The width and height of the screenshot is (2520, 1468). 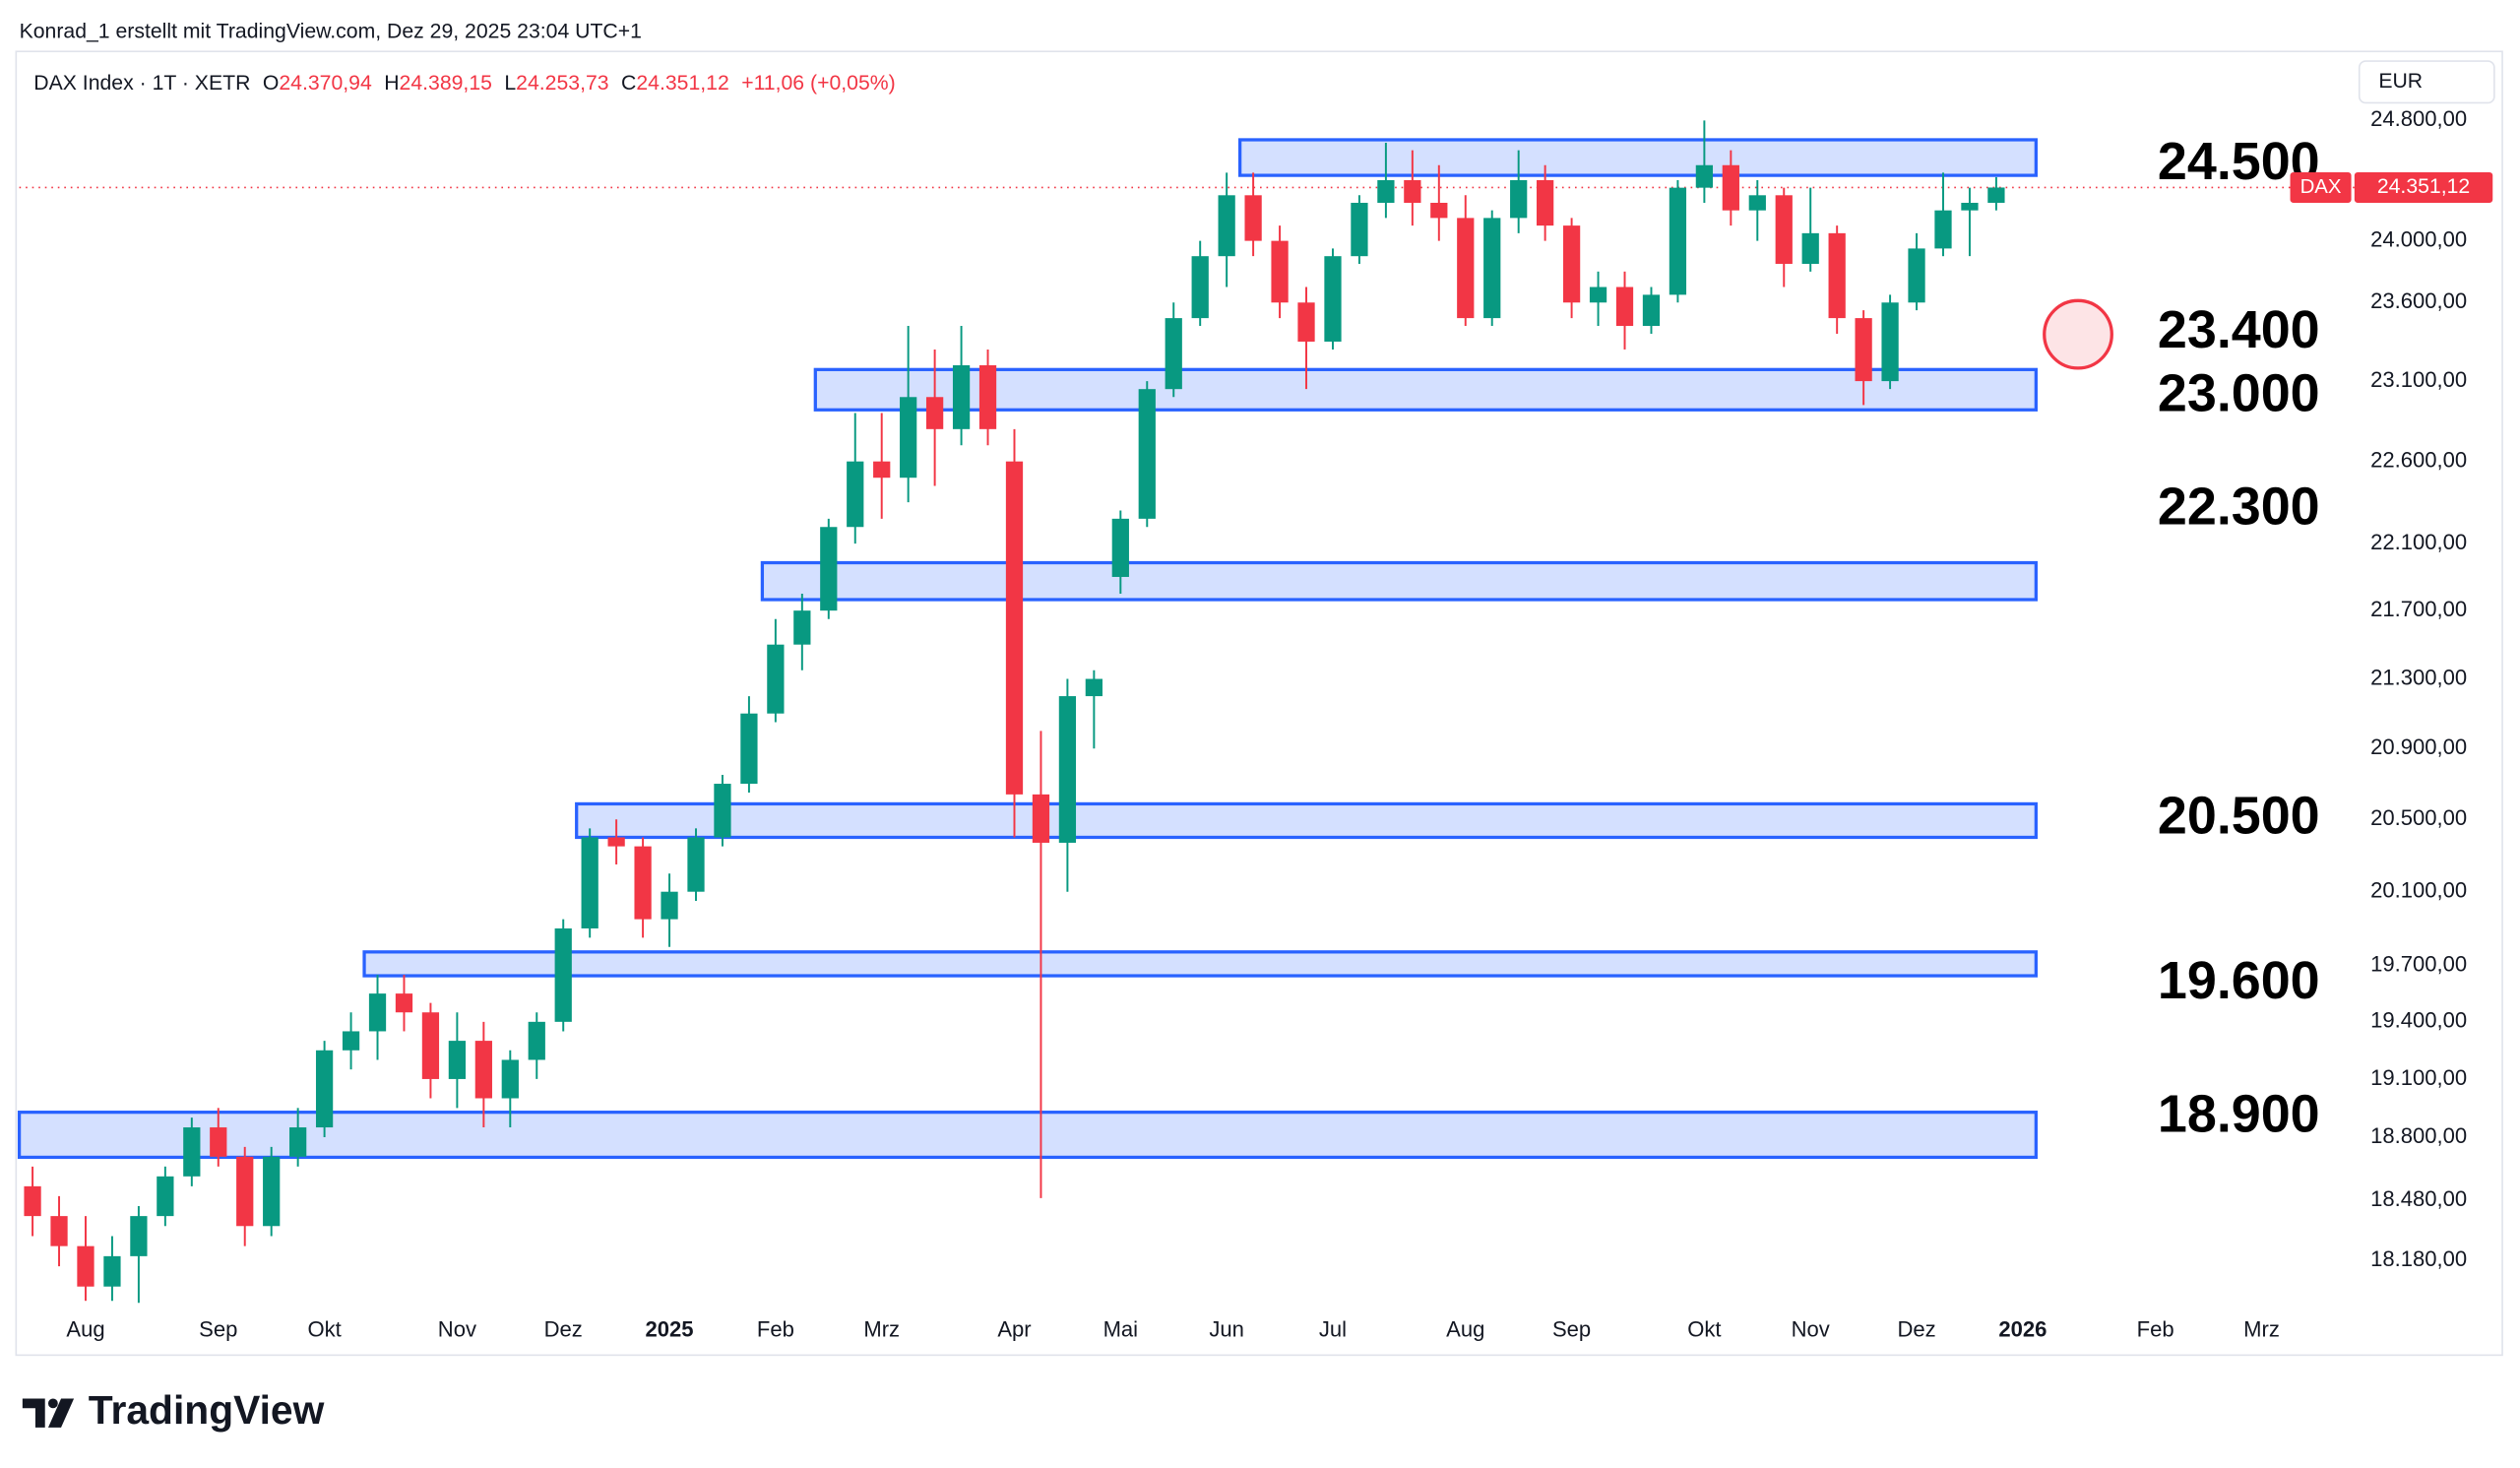 What do you see at coordinates (1014, 1330) in the screenshot?
I see `x-tick-label: Apr` at bounding box center [1014, 1330].